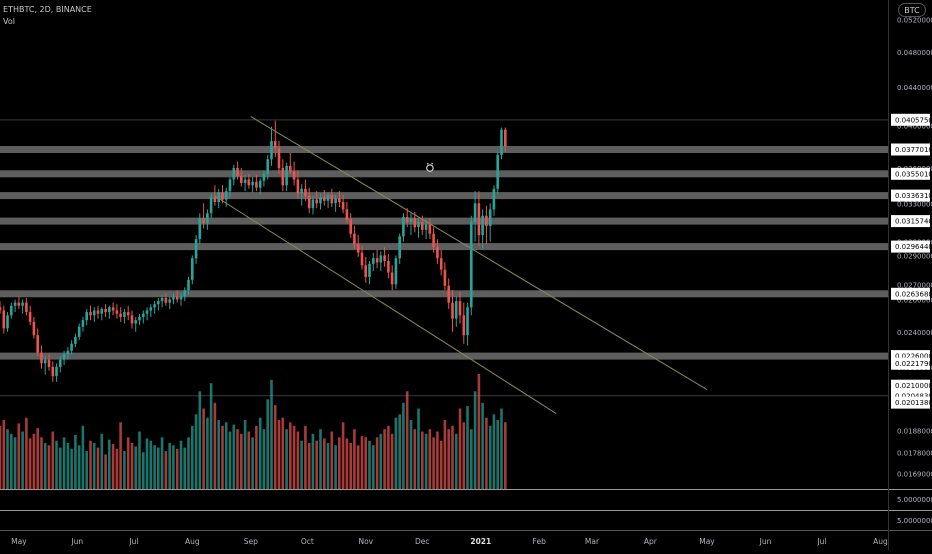 The width and height of the screenshot is (932, 554). What do you see at coordinates (47, 9) in the screenshot?
I see `symbol-title: ETHBTC, 2D, BINANCE` at bounding box center [47, 9].